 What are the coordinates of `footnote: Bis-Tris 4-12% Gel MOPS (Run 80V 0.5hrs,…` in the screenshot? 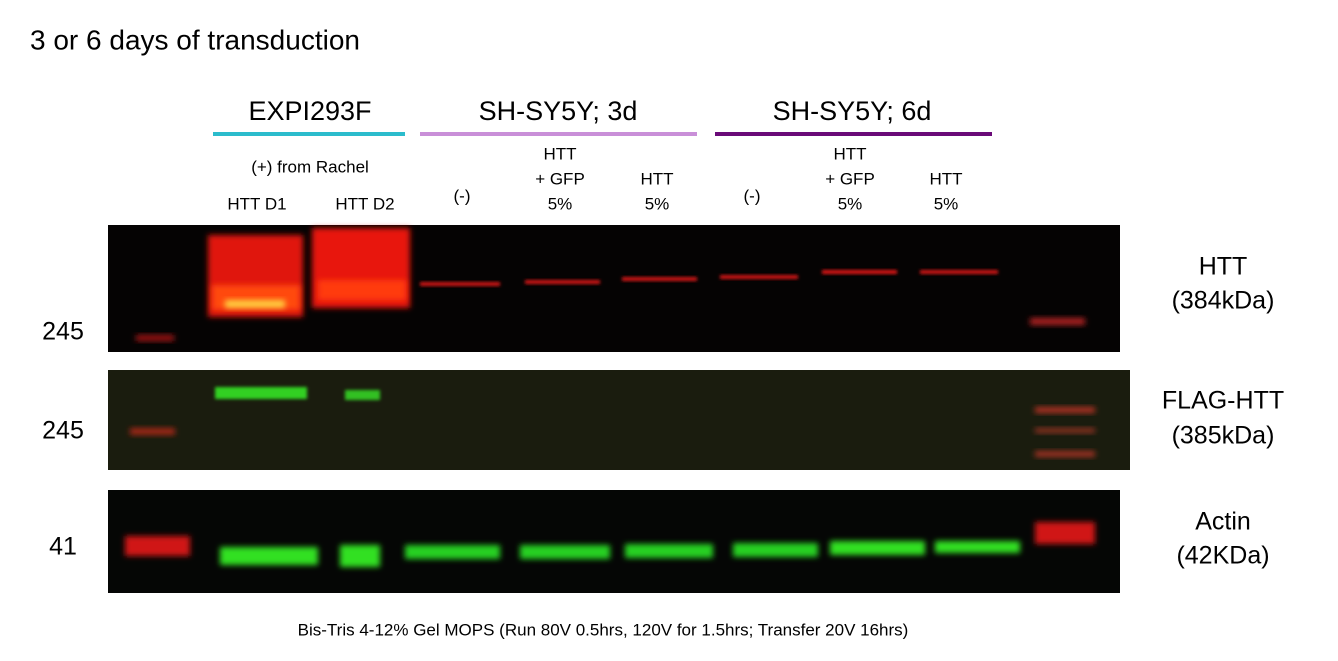 It's located at (603, 629).